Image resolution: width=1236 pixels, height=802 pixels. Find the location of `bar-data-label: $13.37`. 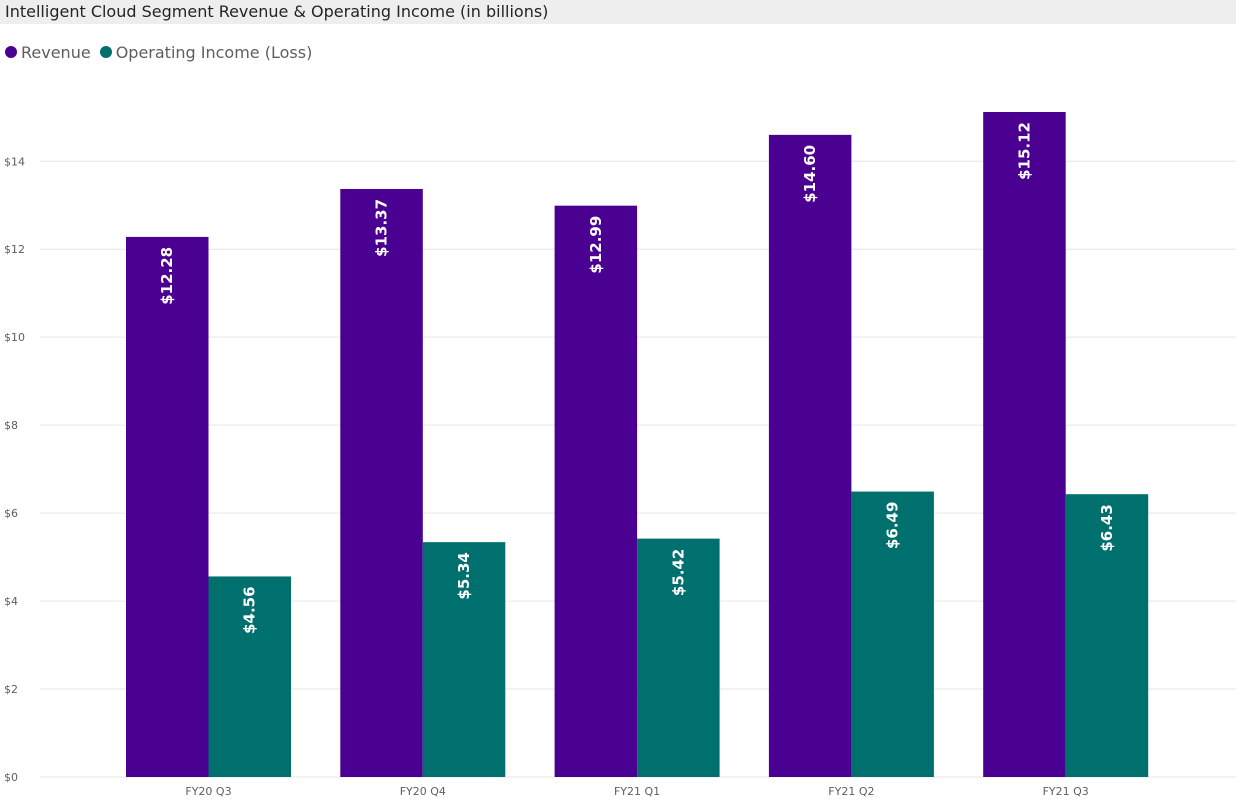

bar-data-label: $13.37 is located at coordinates (382, 228).